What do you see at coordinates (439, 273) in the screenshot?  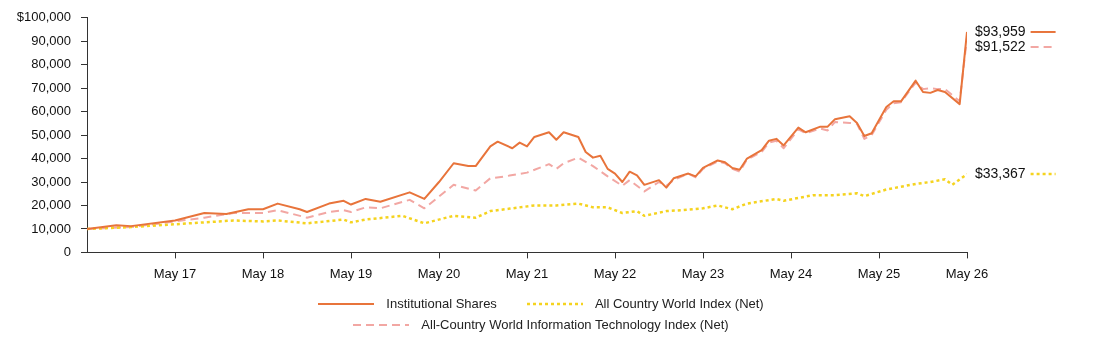 I see `x-tick-label: May 20` at bounding box center [439, 273].